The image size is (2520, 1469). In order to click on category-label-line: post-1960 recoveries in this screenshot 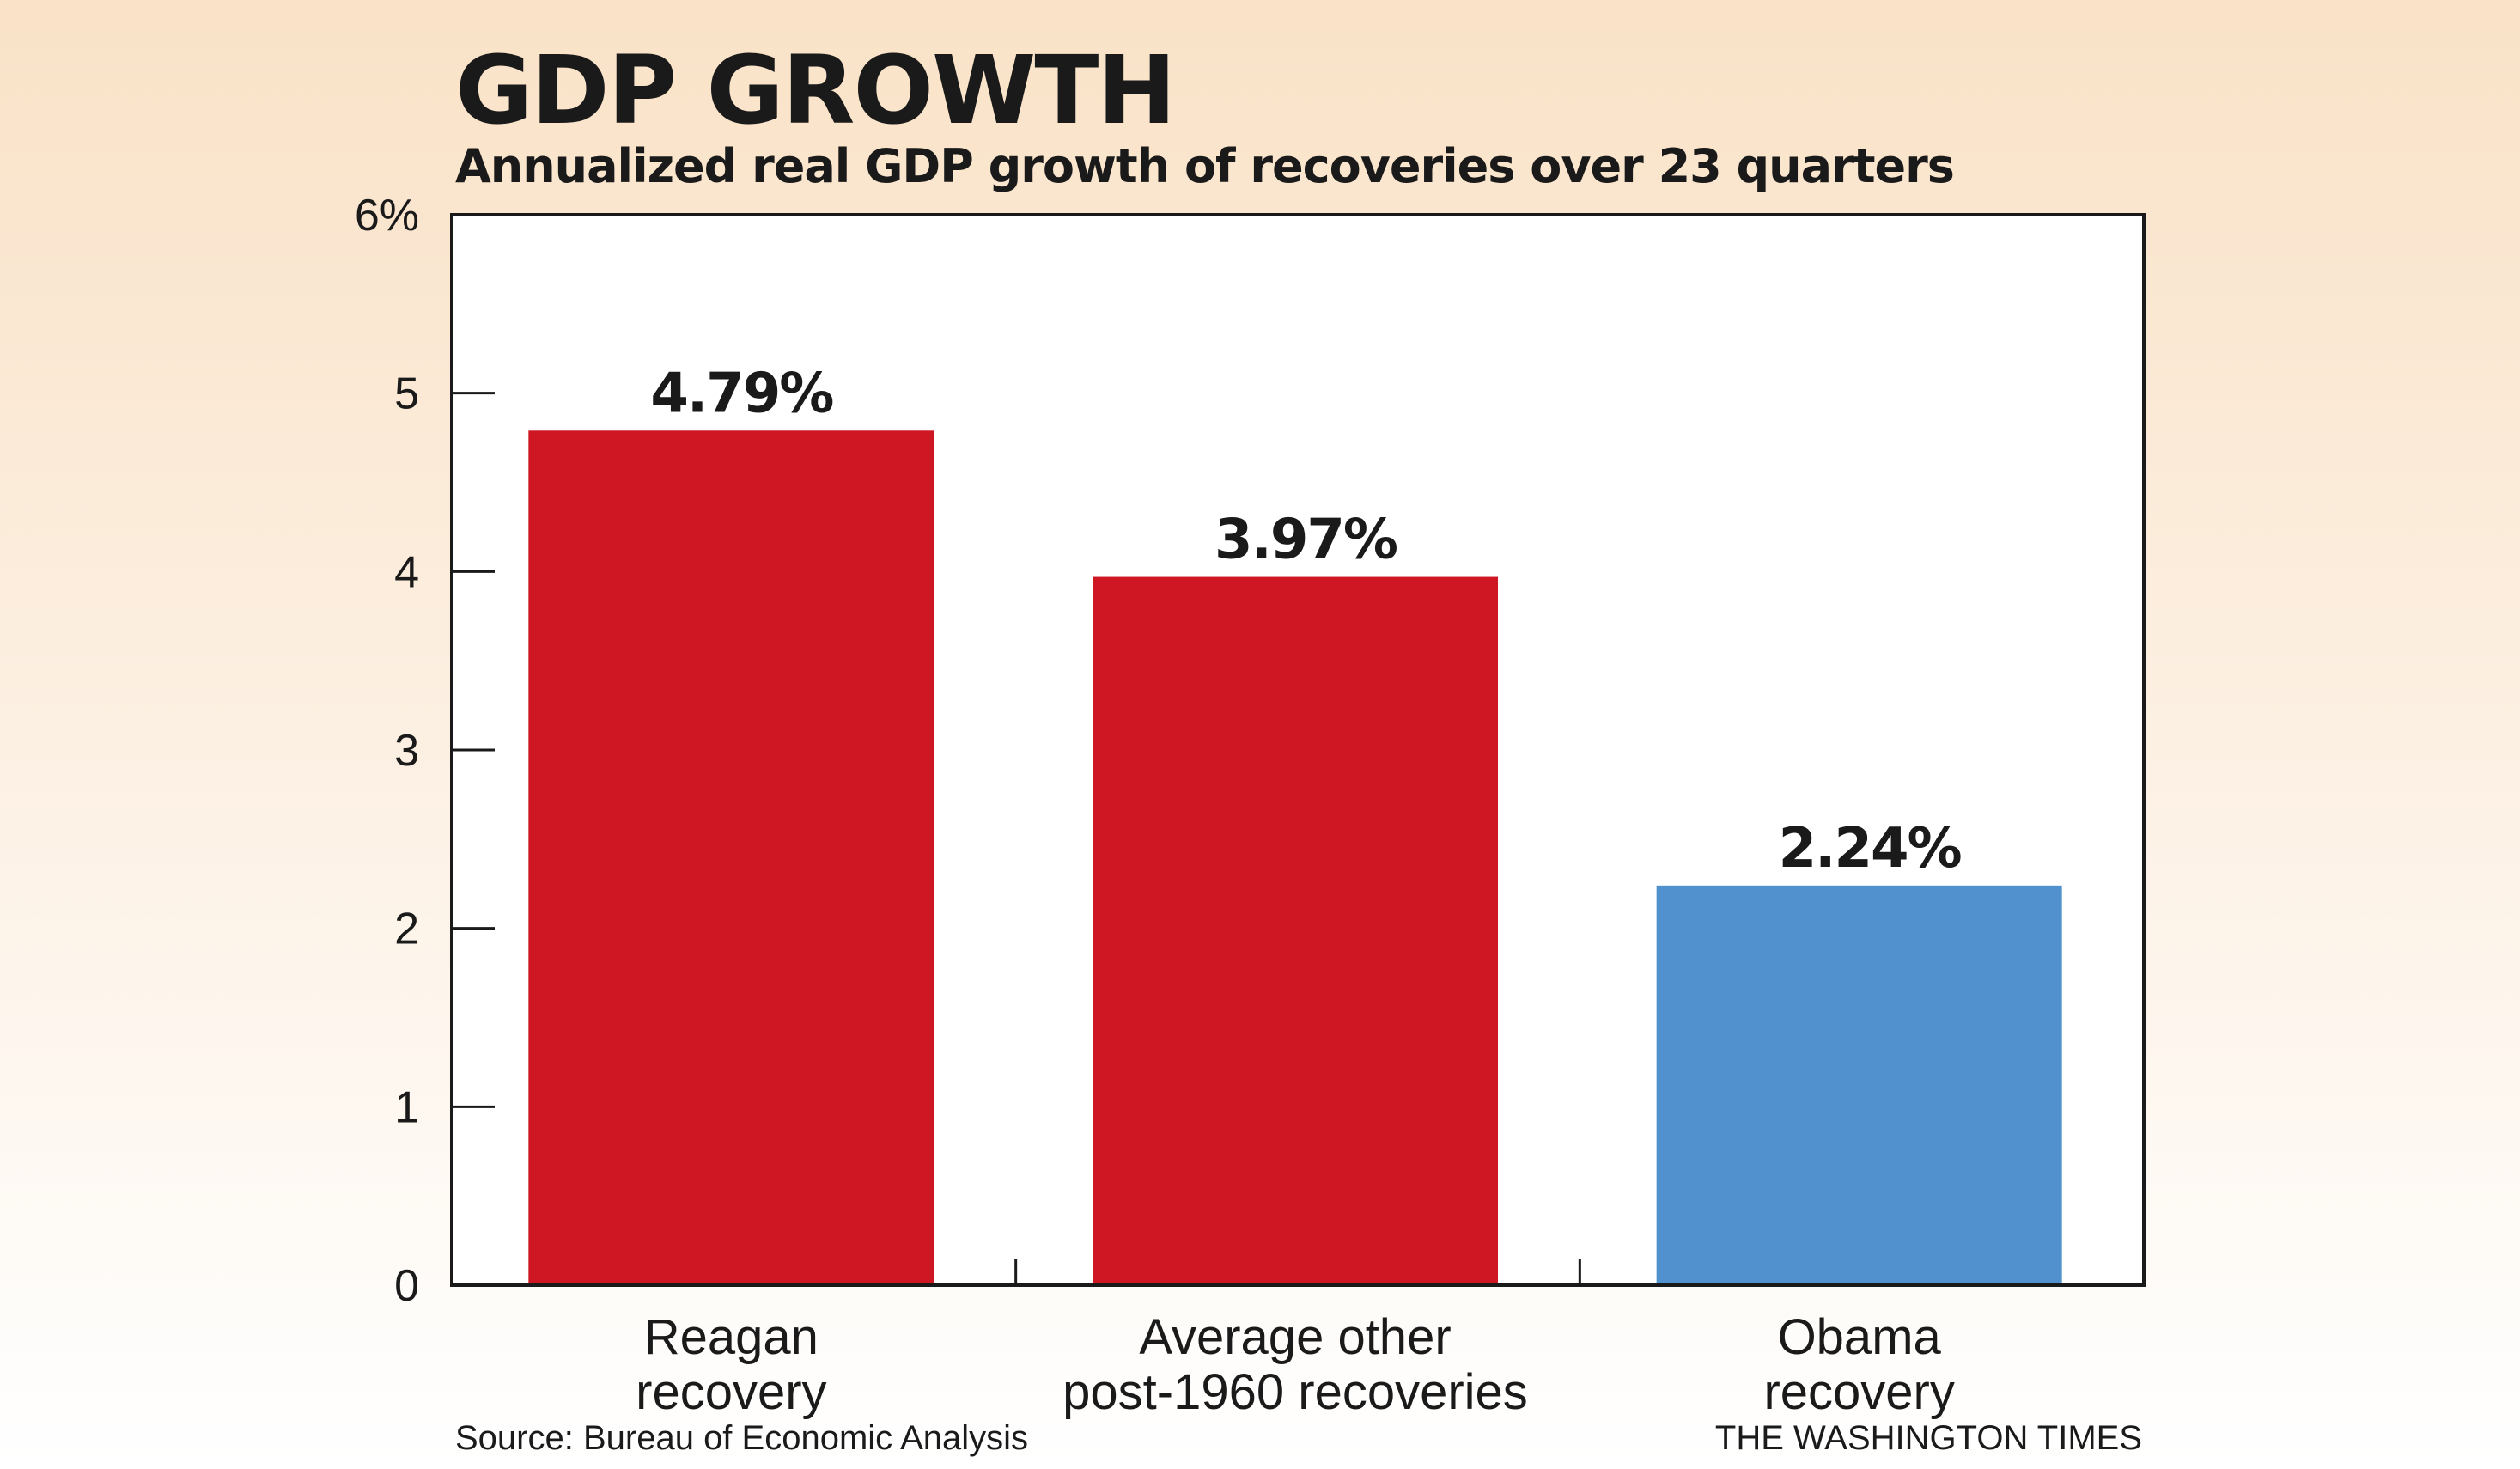, I will do `click(1295, 1392)`.